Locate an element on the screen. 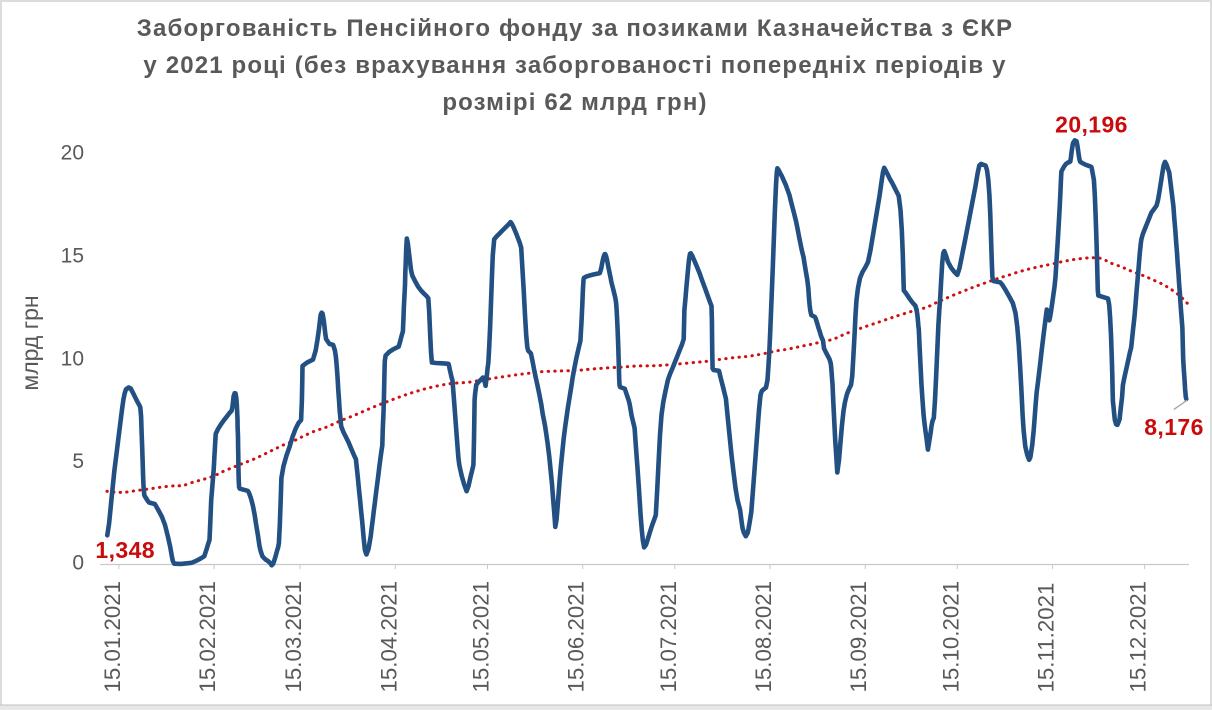 This screenshot has width=1212, height=710. svg-text: 15.04.2021 is located at coordinates (388, 637).